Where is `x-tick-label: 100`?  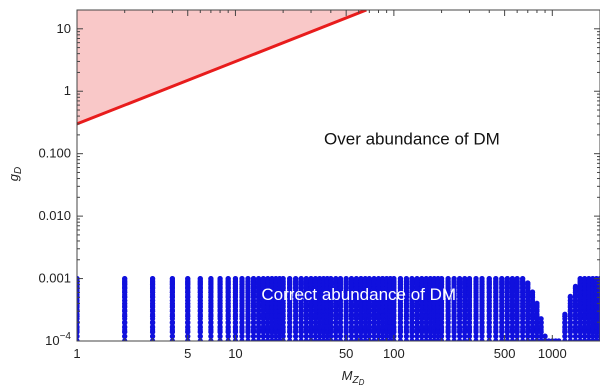
x-tick-label: 100 is located at coordinates (394, 353).